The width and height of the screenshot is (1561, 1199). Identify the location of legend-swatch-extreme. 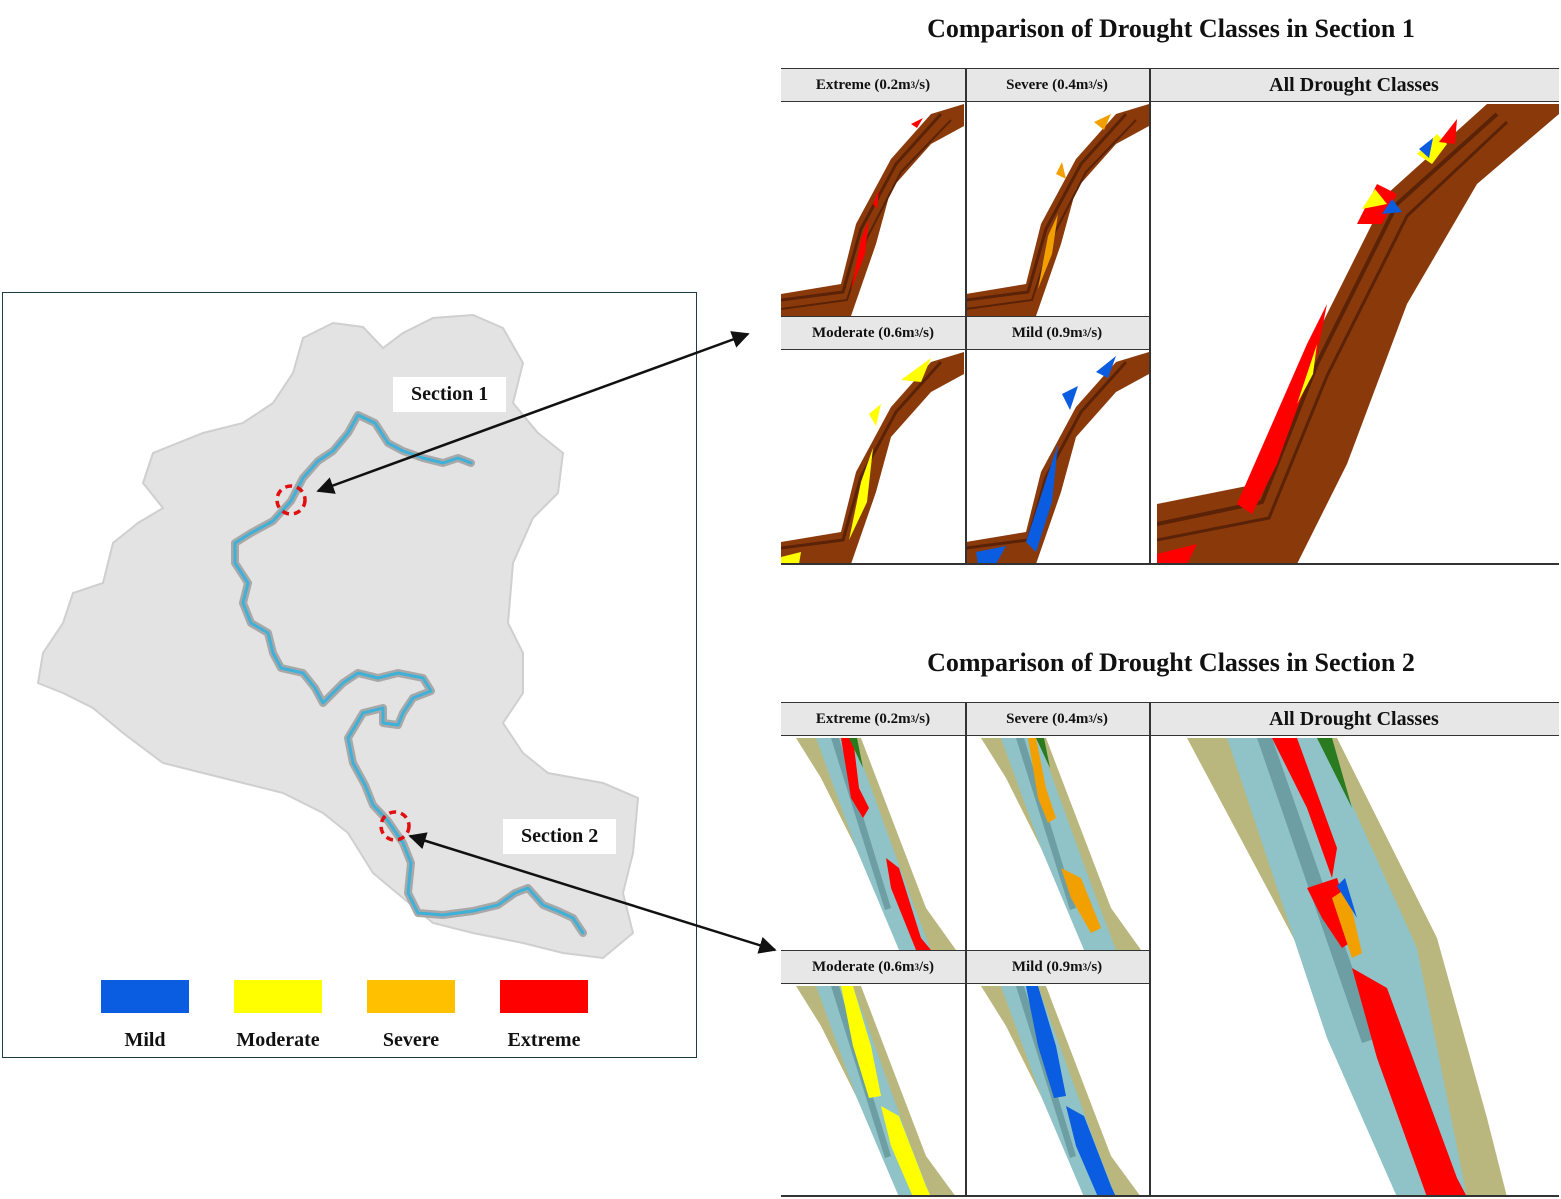
(544, 996).